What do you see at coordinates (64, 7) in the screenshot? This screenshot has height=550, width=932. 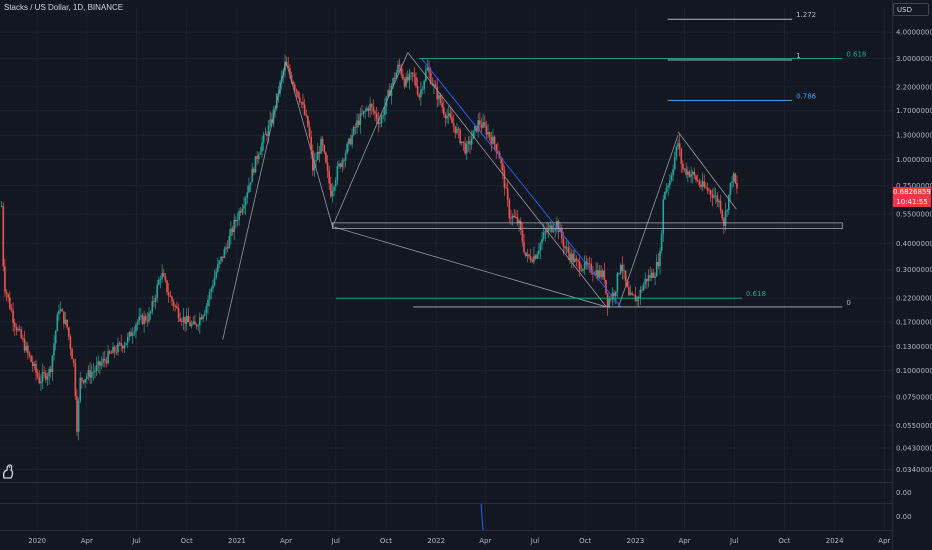 I see `symbol-title: Stacks / US Dollar, 1D, BINANCE` at bounding box center [64, 7].